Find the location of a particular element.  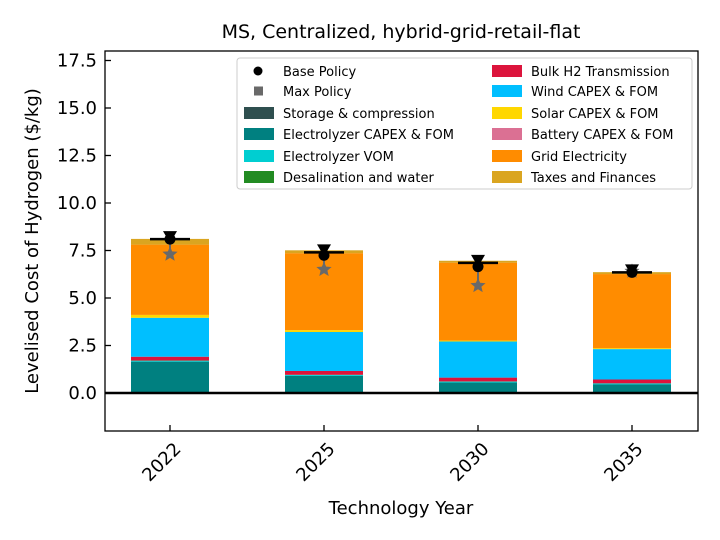

chart-title: MS, Centralized, hybrid-grid-retail-flat is located at coordinates (401, 32).